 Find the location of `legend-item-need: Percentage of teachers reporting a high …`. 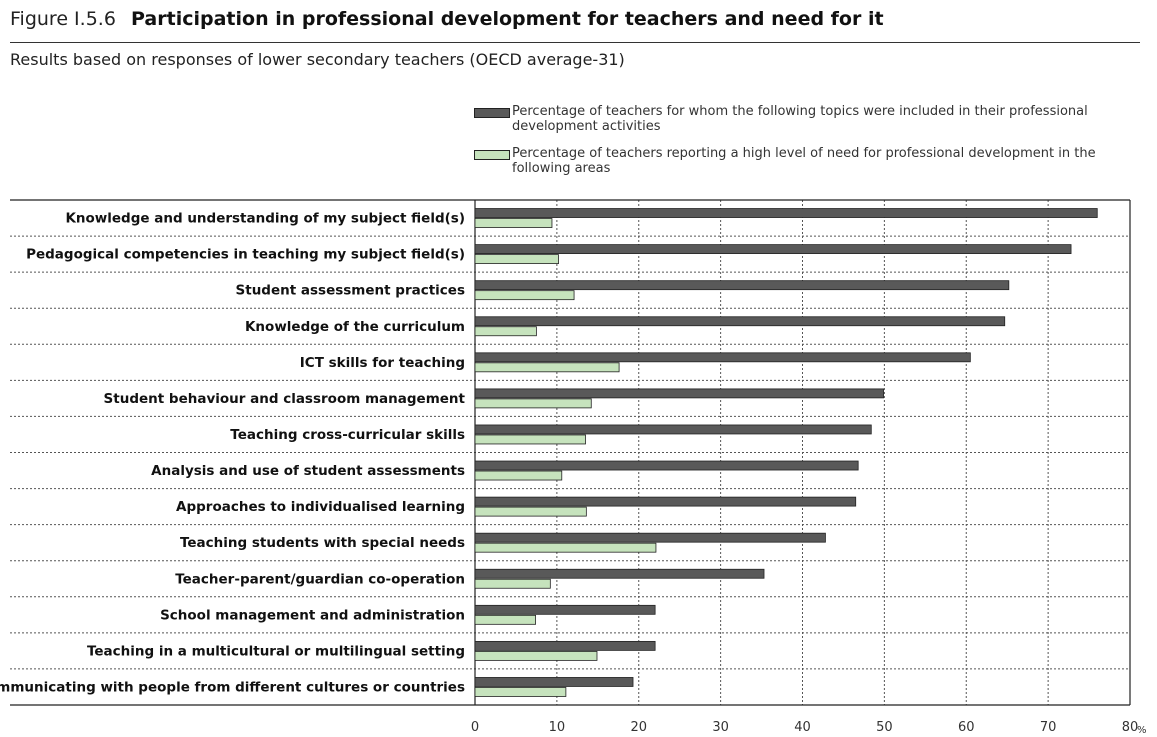

legend-item-need: Percentage of teachers reporting a high … is located at coordinates (794, 161).